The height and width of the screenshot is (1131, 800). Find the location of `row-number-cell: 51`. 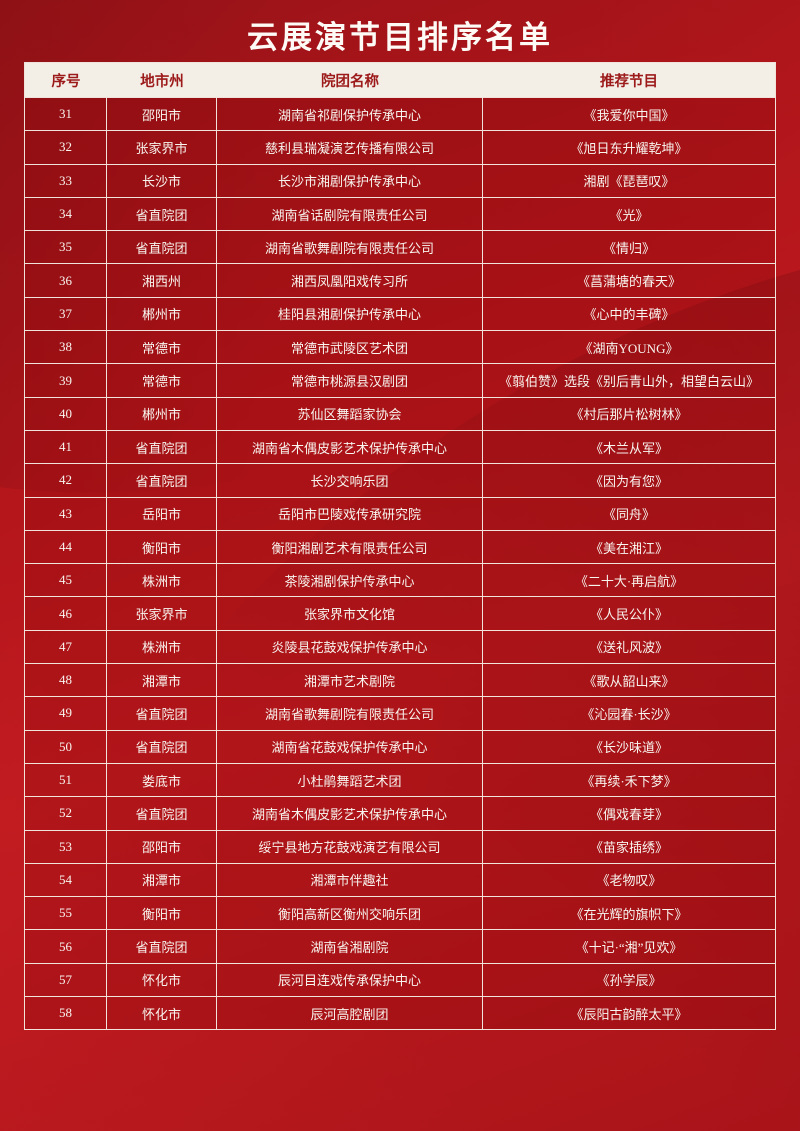

row-number-cell: 51 is located at coordinates (66, 780).